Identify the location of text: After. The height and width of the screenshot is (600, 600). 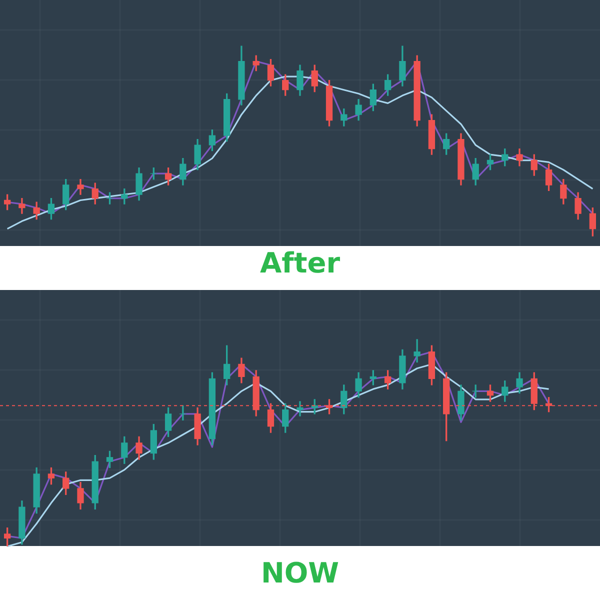
(300, 263).